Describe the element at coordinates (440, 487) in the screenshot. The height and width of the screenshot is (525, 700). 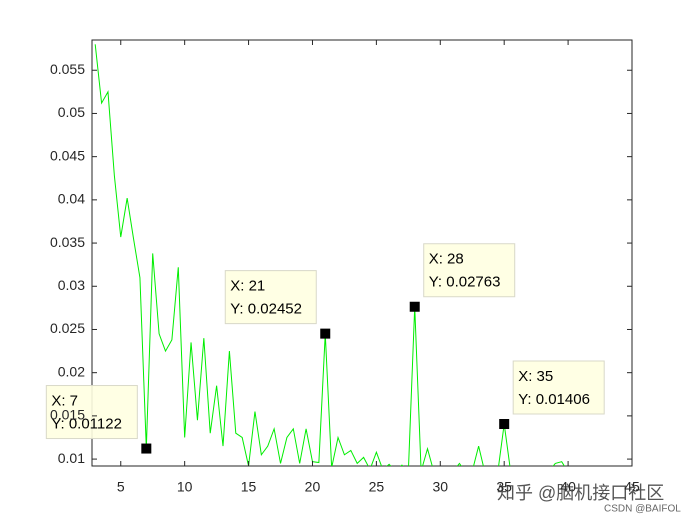
I see `x-tick-label: 30` at that location.